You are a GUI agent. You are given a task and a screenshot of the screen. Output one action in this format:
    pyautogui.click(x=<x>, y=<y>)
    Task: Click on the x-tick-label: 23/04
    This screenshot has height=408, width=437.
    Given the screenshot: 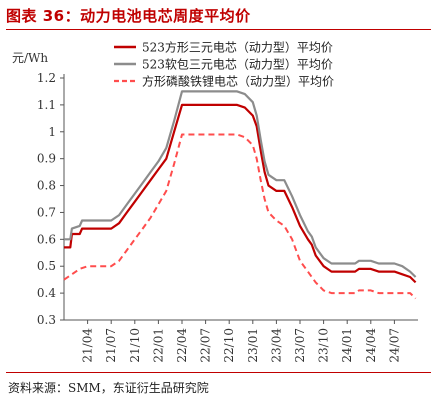 What is the action you would take?
    pyautogui.click(x=276, y=345)
    